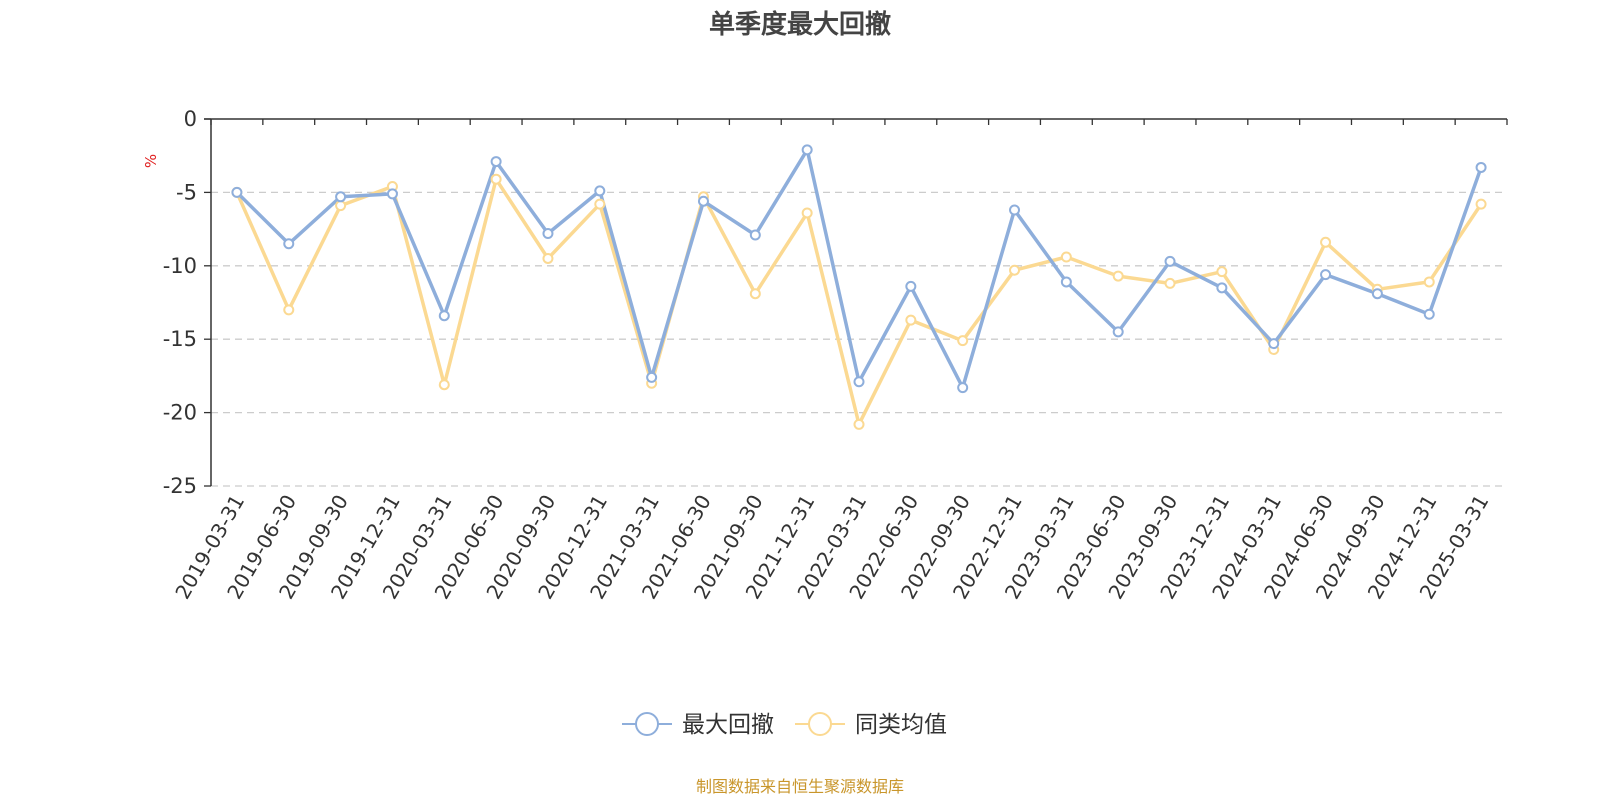 The height and width of the screenshot is (800, 1600). Describe the element at coordinates (799, 786) in the screenshot. I see `data-source-note: 制图数据来自恒生聚源数据库` at that location.